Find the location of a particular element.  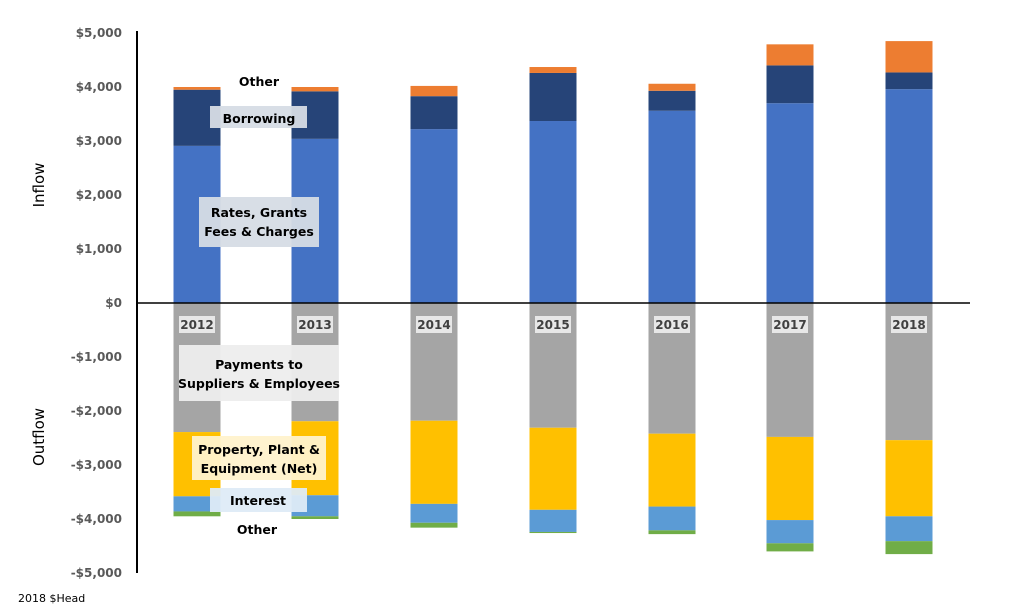

bar-outflow-3-2012 is located at coordinates (197, 514).